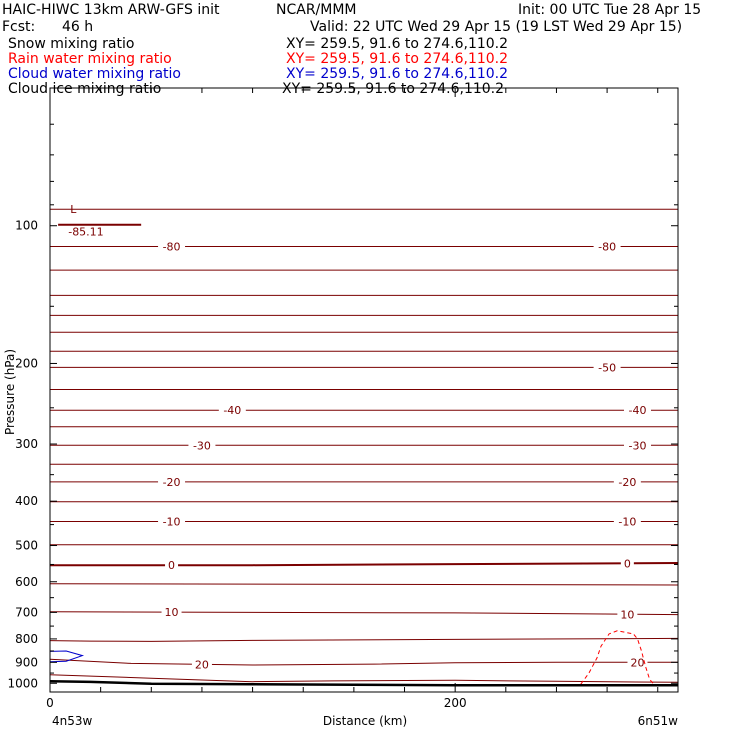 This screenshot has height=740, width=740. What do you see at coordinates (26, 444) in the screenshot?
I see `y-tick-label: 300` at bounding box center [26, 444].